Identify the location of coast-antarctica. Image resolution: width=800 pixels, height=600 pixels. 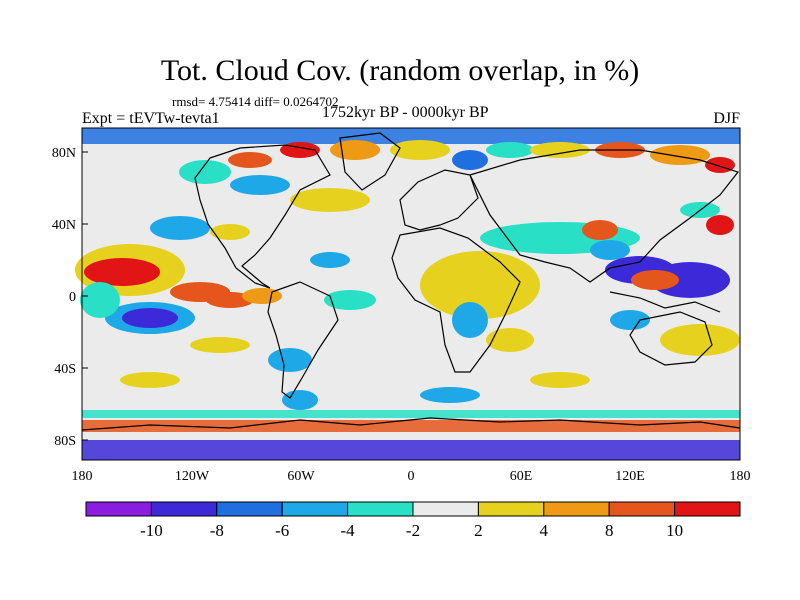
(411, 424).